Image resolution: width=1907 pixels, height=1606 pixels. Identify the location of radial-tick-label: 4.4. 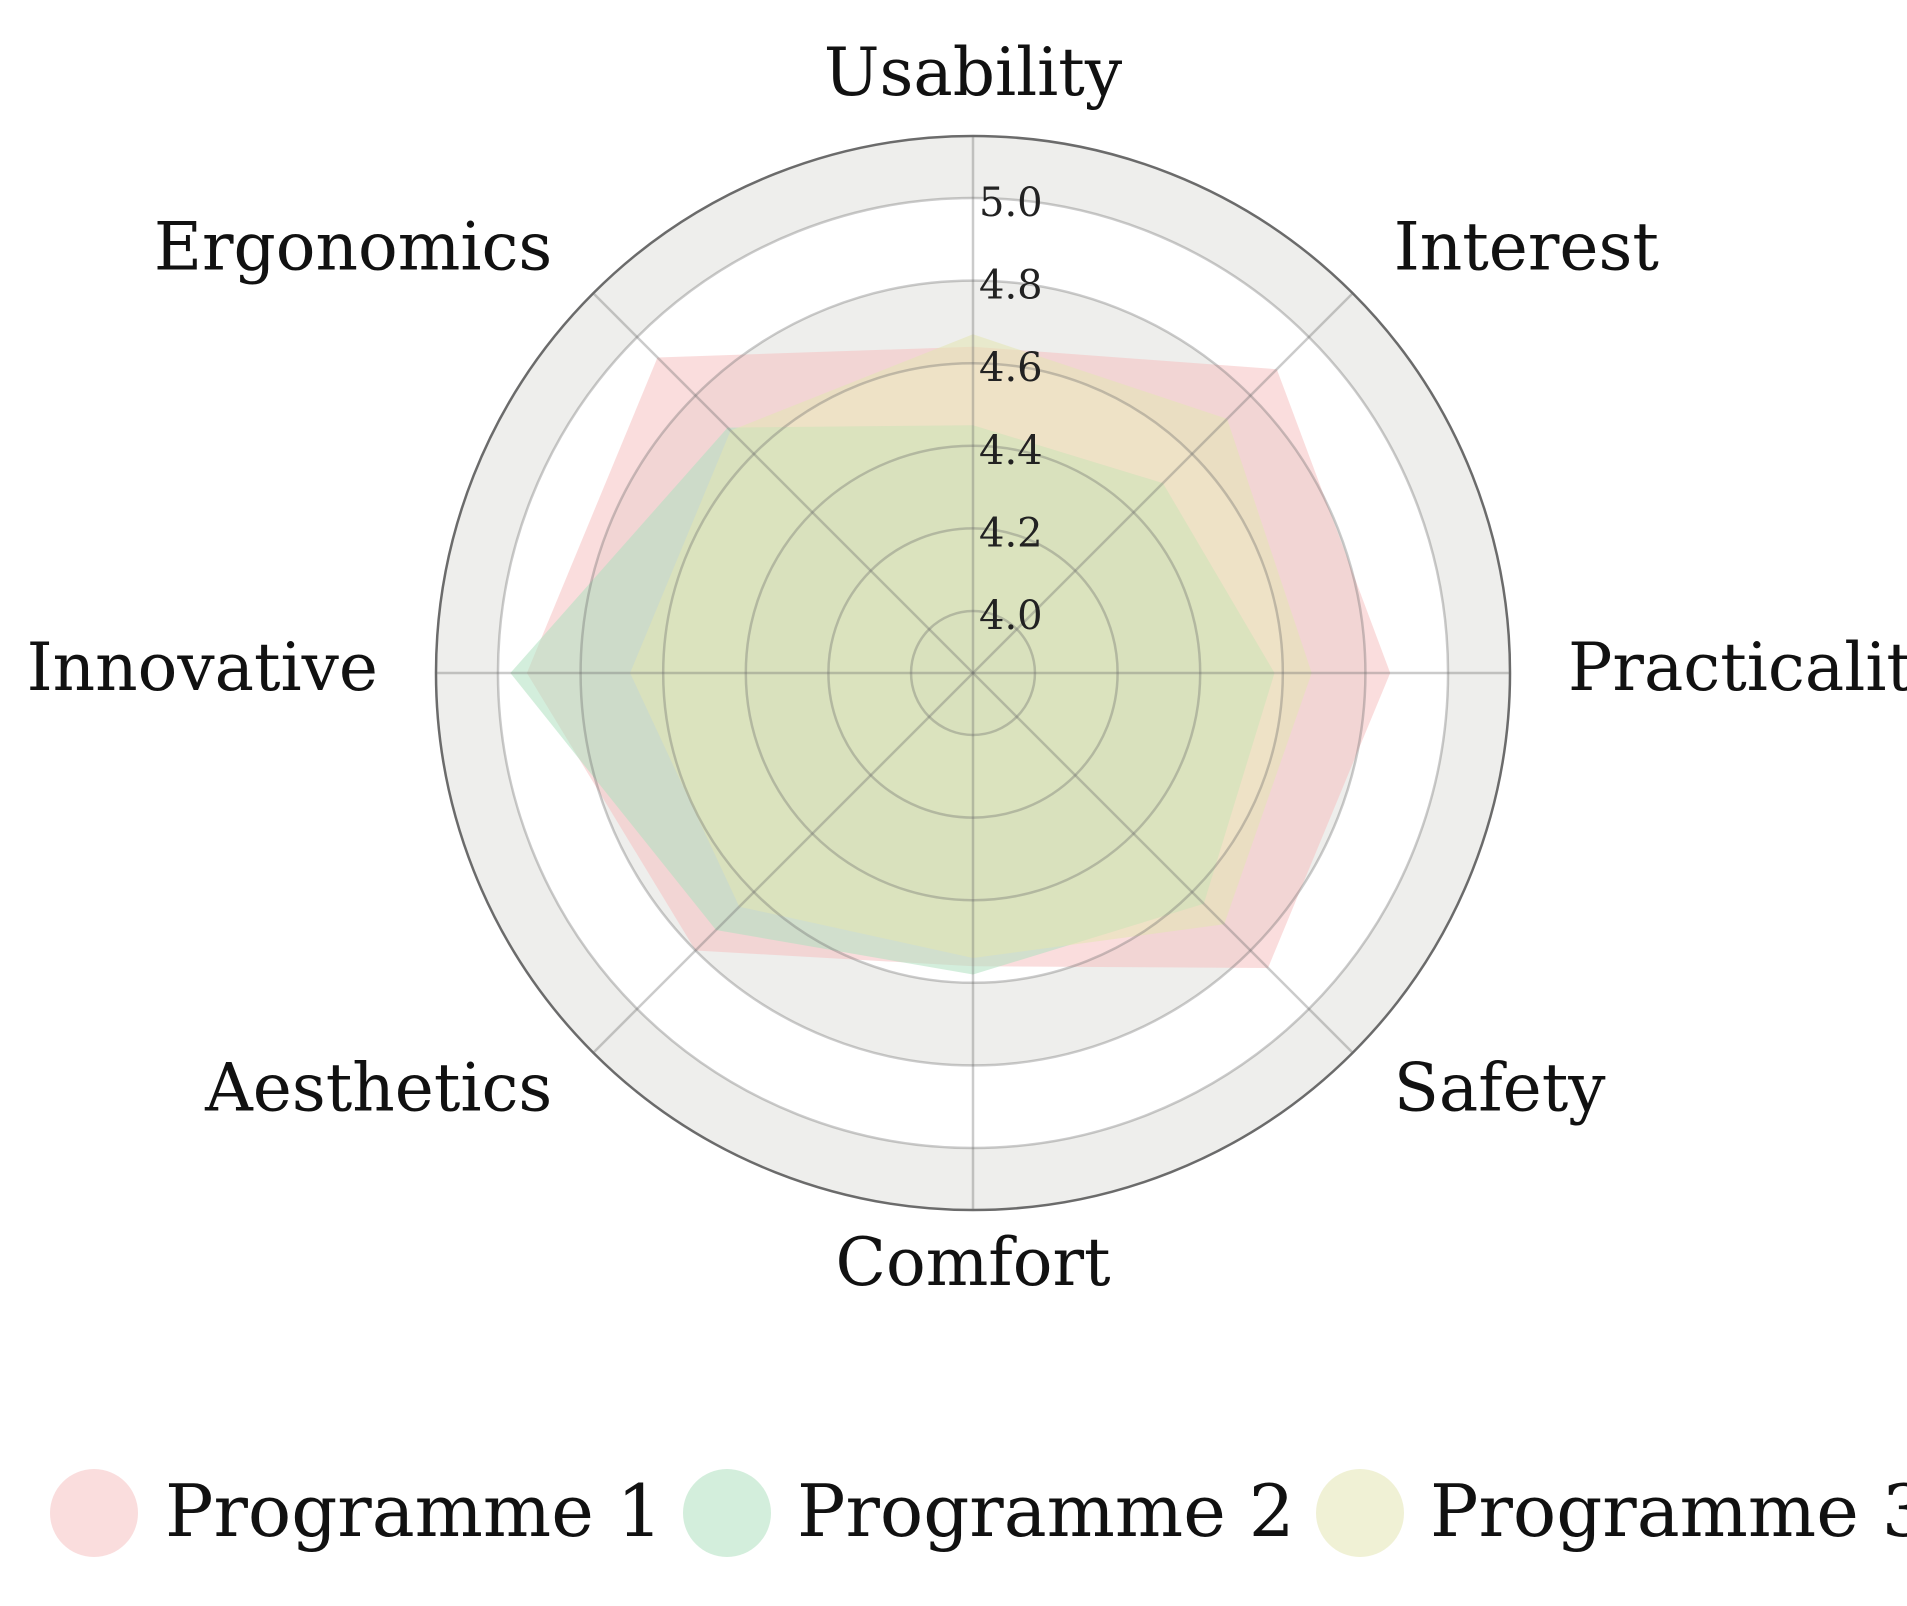
(1011, 451).